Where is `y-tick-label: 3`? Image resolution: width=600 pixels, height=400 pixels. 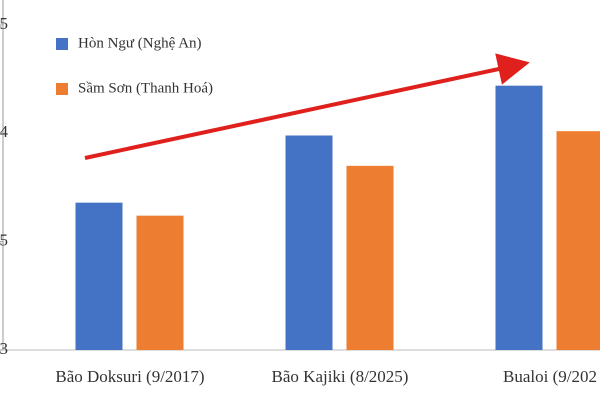 y-tick-label: 3 is located at coordinates (4, 348).